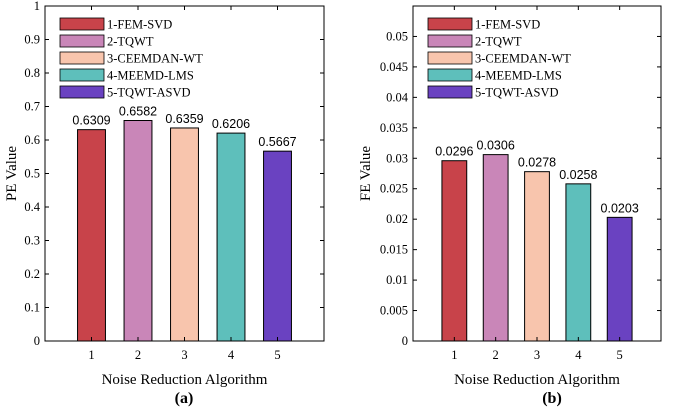  Describe the element at coordinates (32, 73) in the screenshot. I see `y-tick-label: 0.8` at that location.